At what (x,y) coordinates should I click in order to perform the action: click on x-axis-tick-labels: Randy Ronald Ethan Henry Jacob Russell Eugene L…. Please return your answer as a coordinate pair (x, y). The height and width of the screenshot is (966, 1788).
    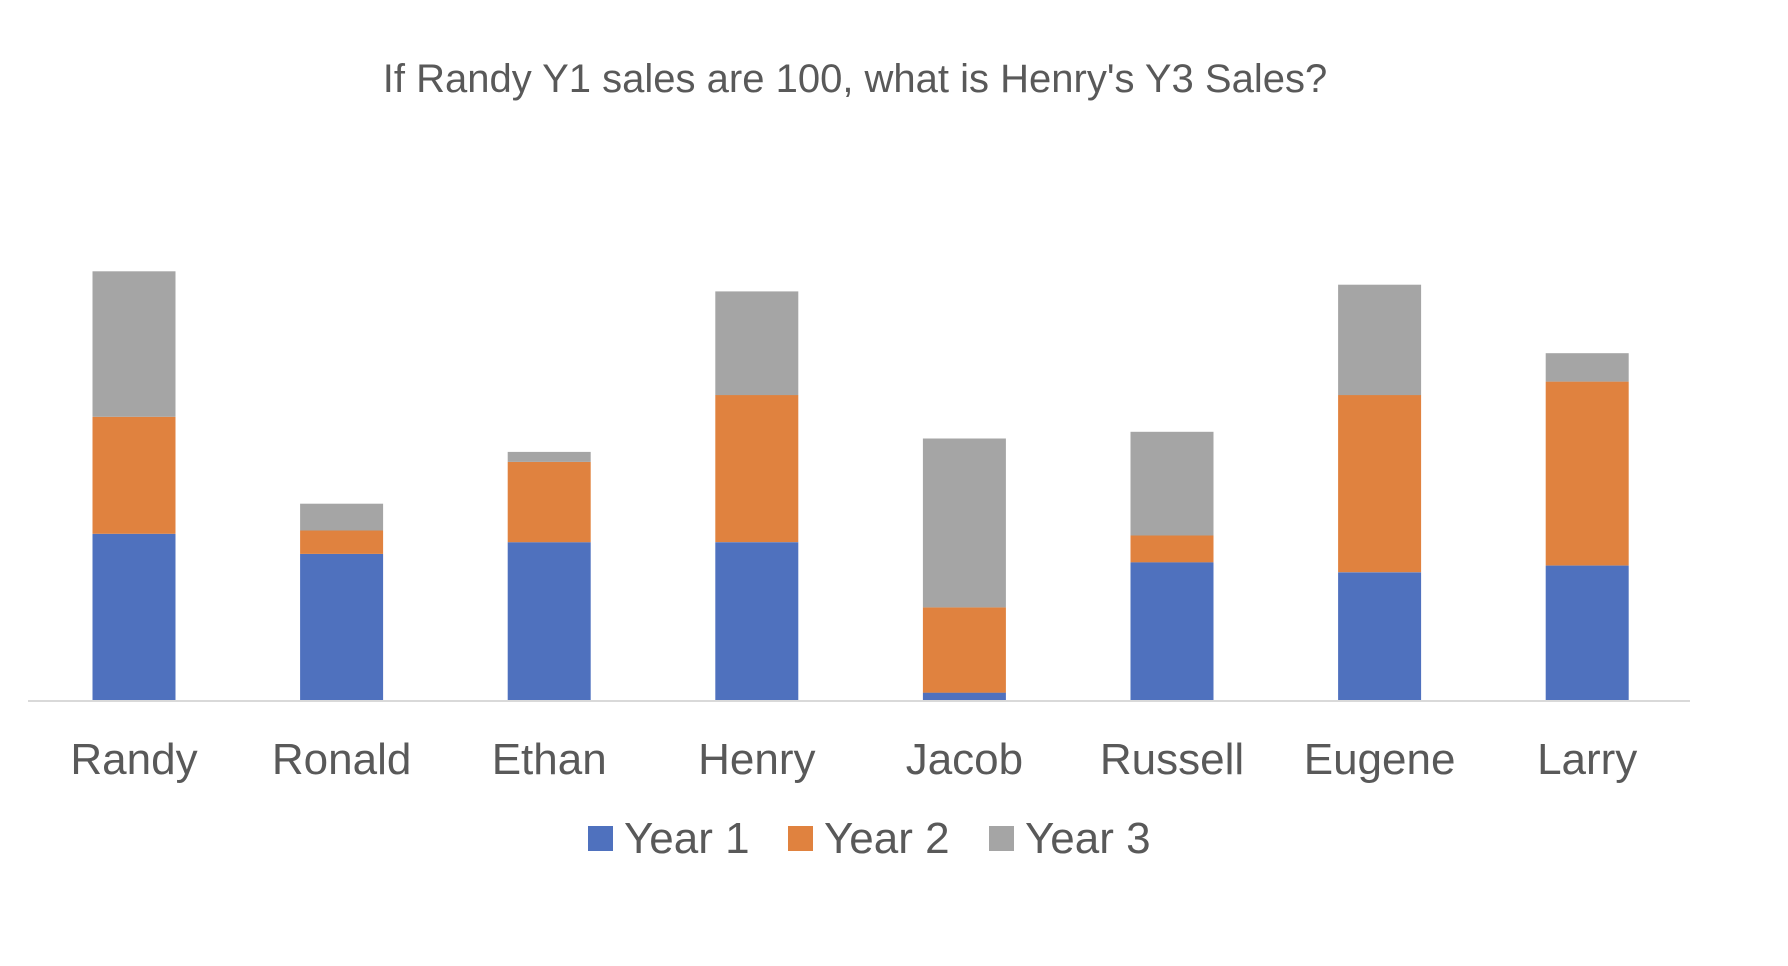
    Looking at the image, I should click on (853, 759).